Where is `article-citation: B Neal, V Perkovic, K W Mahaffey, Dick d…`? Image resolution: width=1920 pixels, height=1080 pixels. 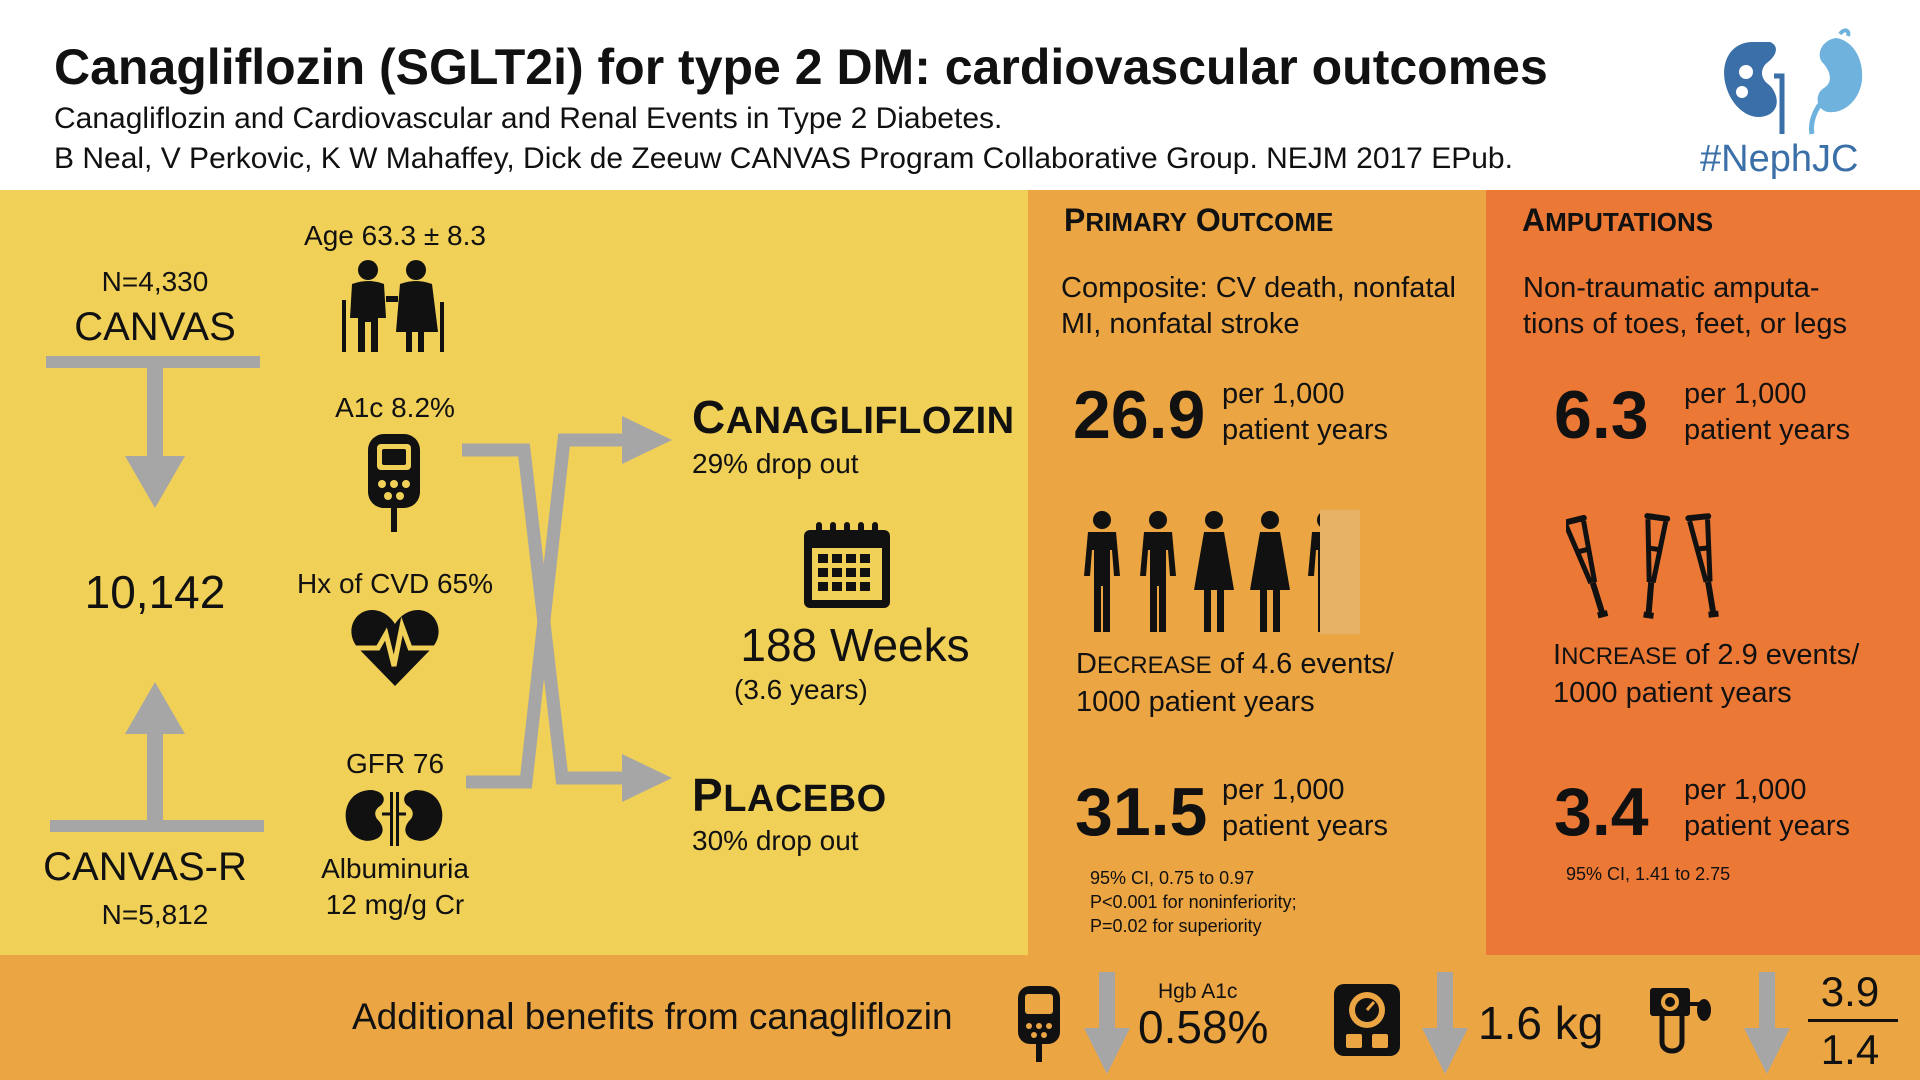
article-citation: B Neal, V Perkovic, K W Mahaffey, Dick d… is located at coordinates (783, 158).